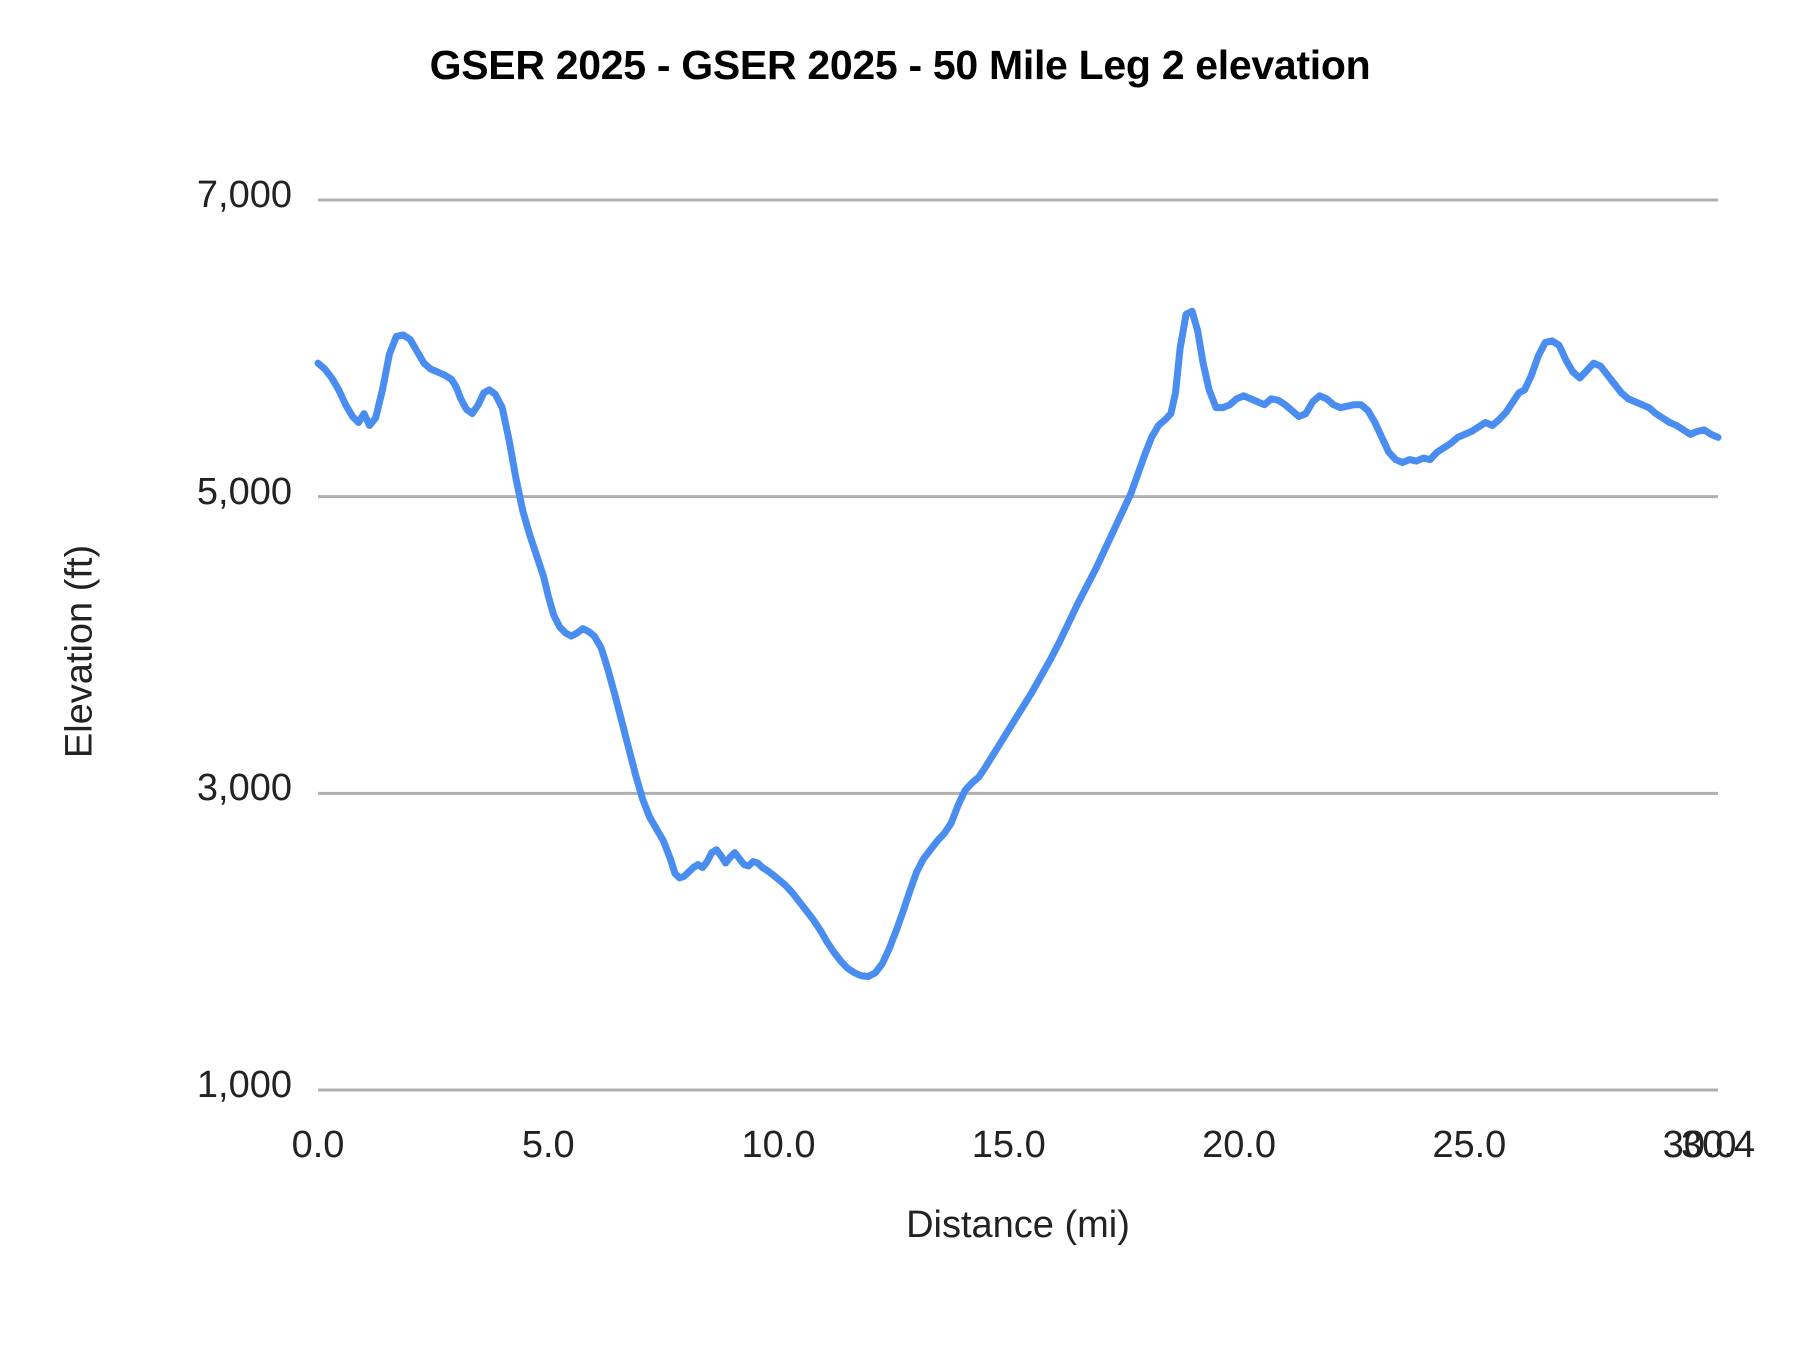 The width and height of the screenshot is (1800, 1350). What do you see at coordinates (244, 788) in the screenshot?
I see `y-tick-label: 3,000` at bounding box center [244, 788].